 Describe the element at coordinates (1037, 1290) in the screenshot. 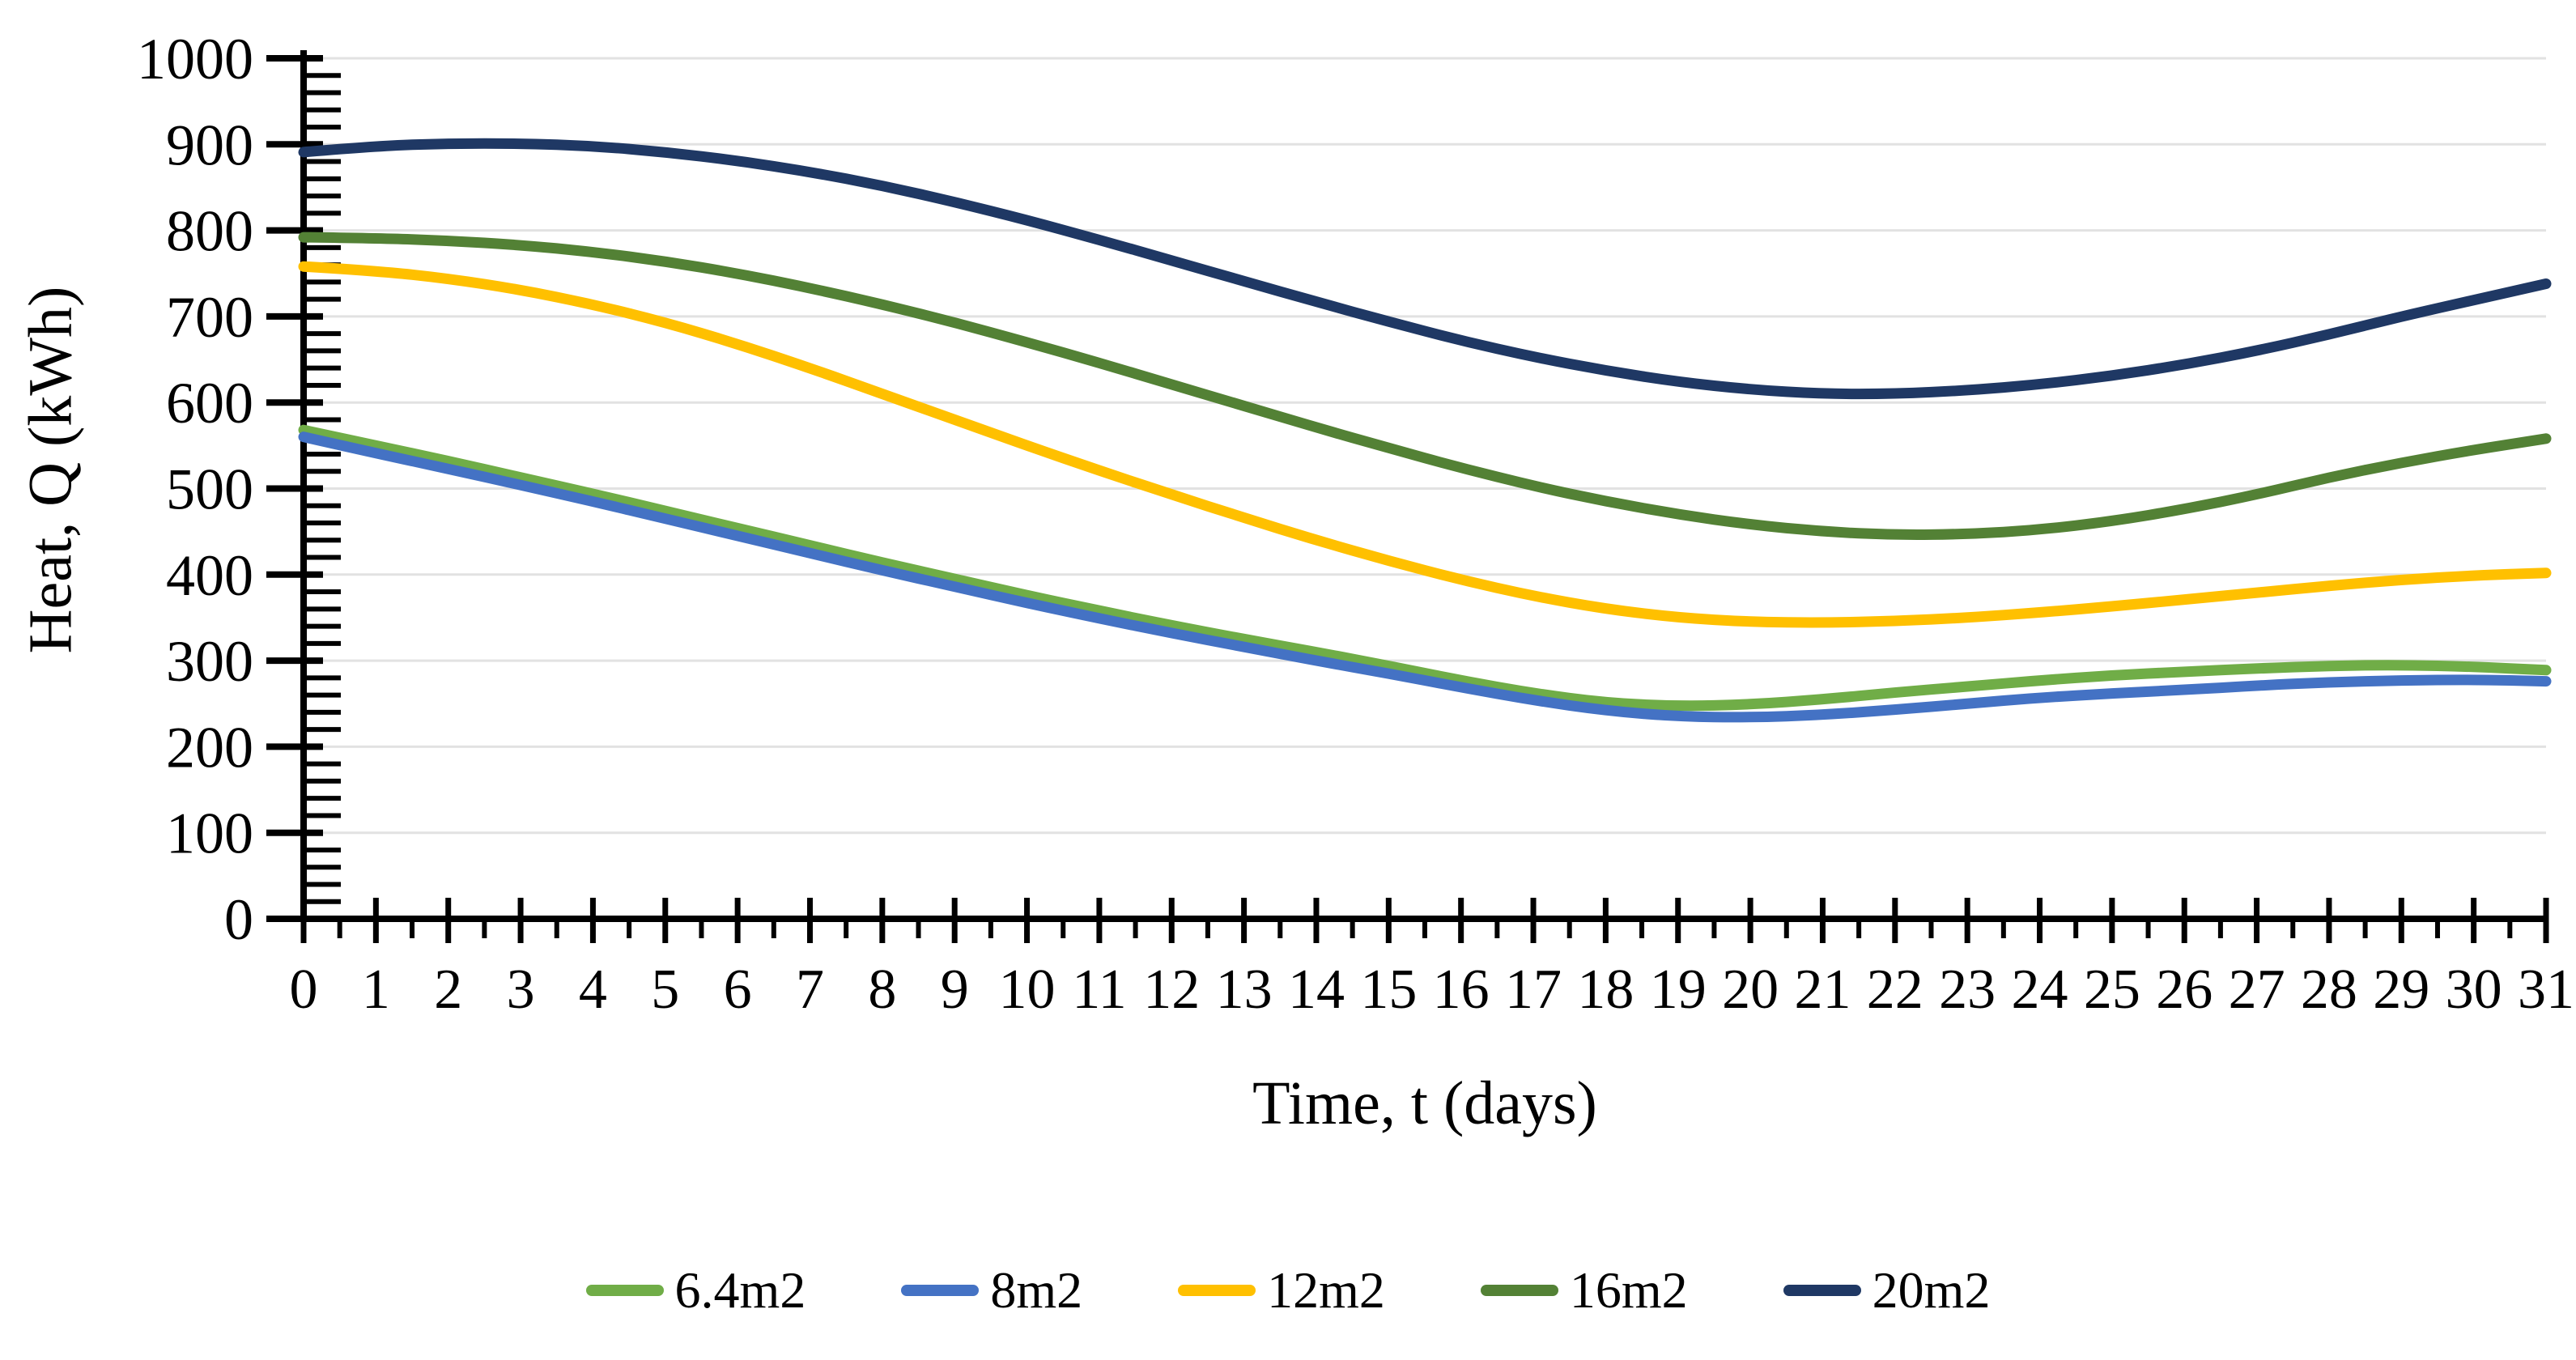

I see `legend-label: 8m2` at that location.